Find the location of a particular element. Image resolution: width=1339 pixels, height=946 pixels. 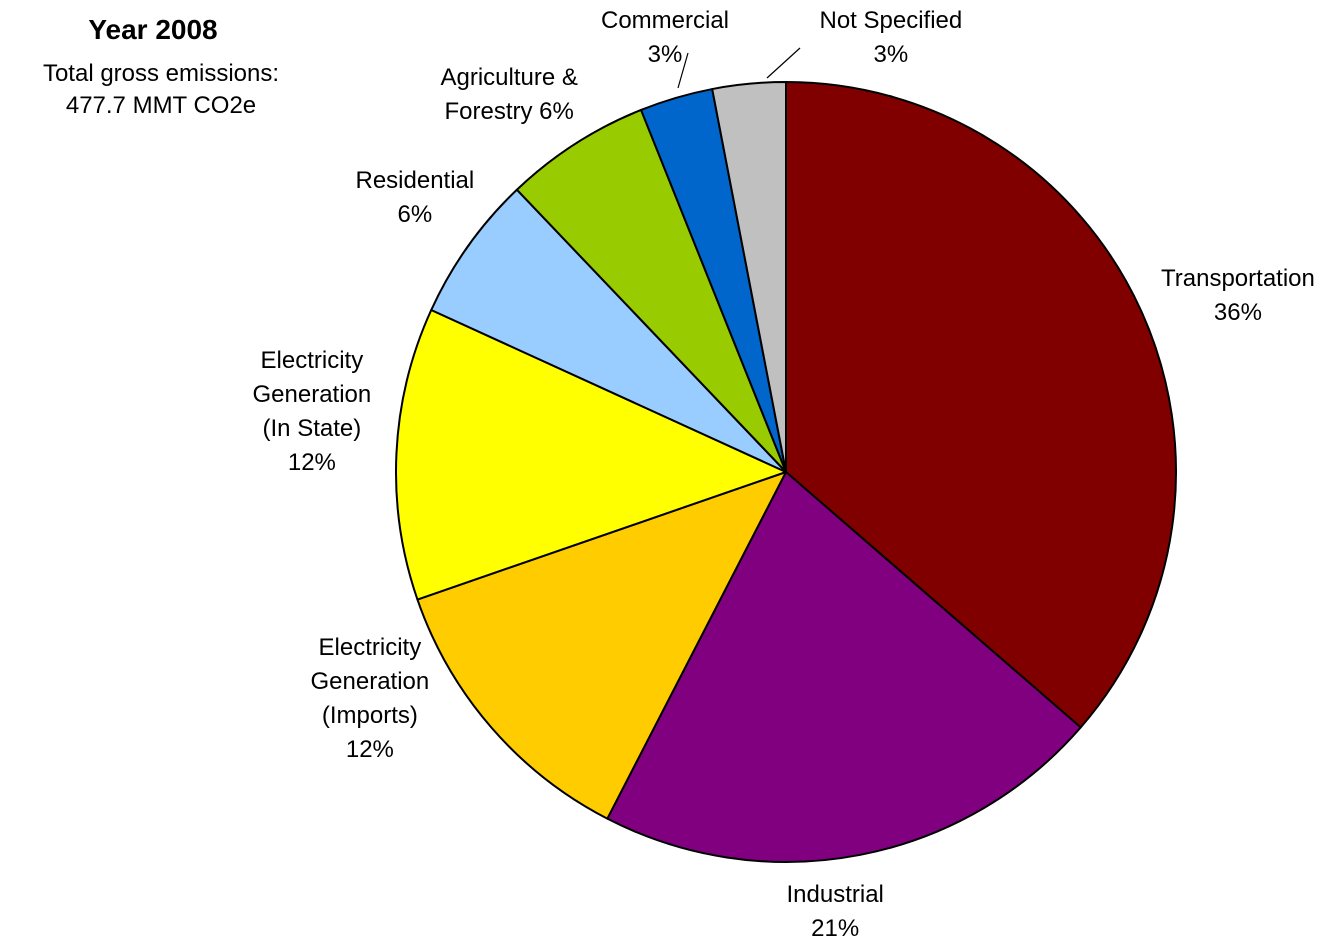

slice-label-1: Industrial 21% is located at coordinates (835, 911).